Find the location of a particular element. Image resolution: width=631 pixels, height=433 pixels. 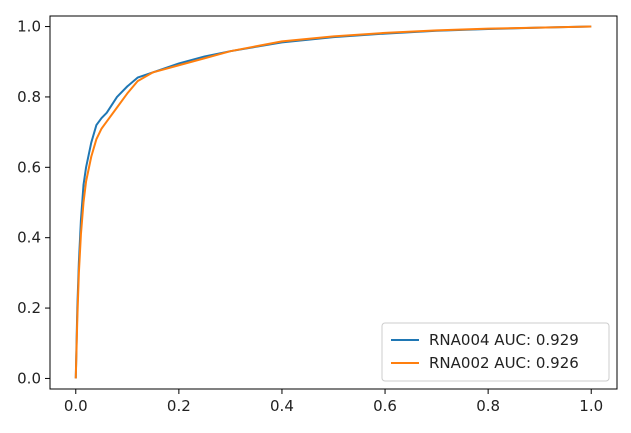

y-tick-label: 0.8 is located at coordinates (29, 97).